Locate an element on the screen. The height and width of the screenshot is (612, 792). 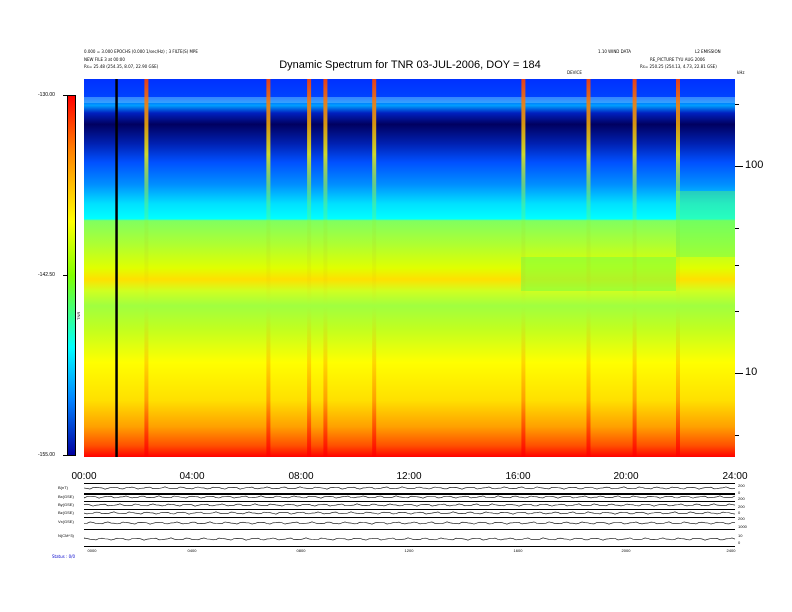
lower-panels is located at coordinates (409, 515).